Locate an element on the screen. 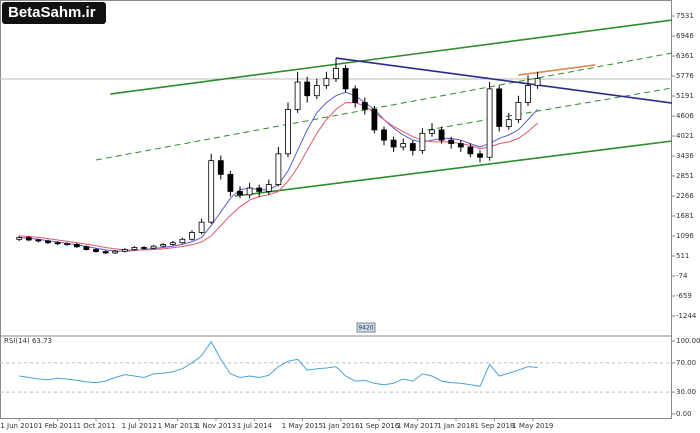 The image size is (700, 433). x-tick-label: 1 Jun 2010 is located at coordinates (19, 426).